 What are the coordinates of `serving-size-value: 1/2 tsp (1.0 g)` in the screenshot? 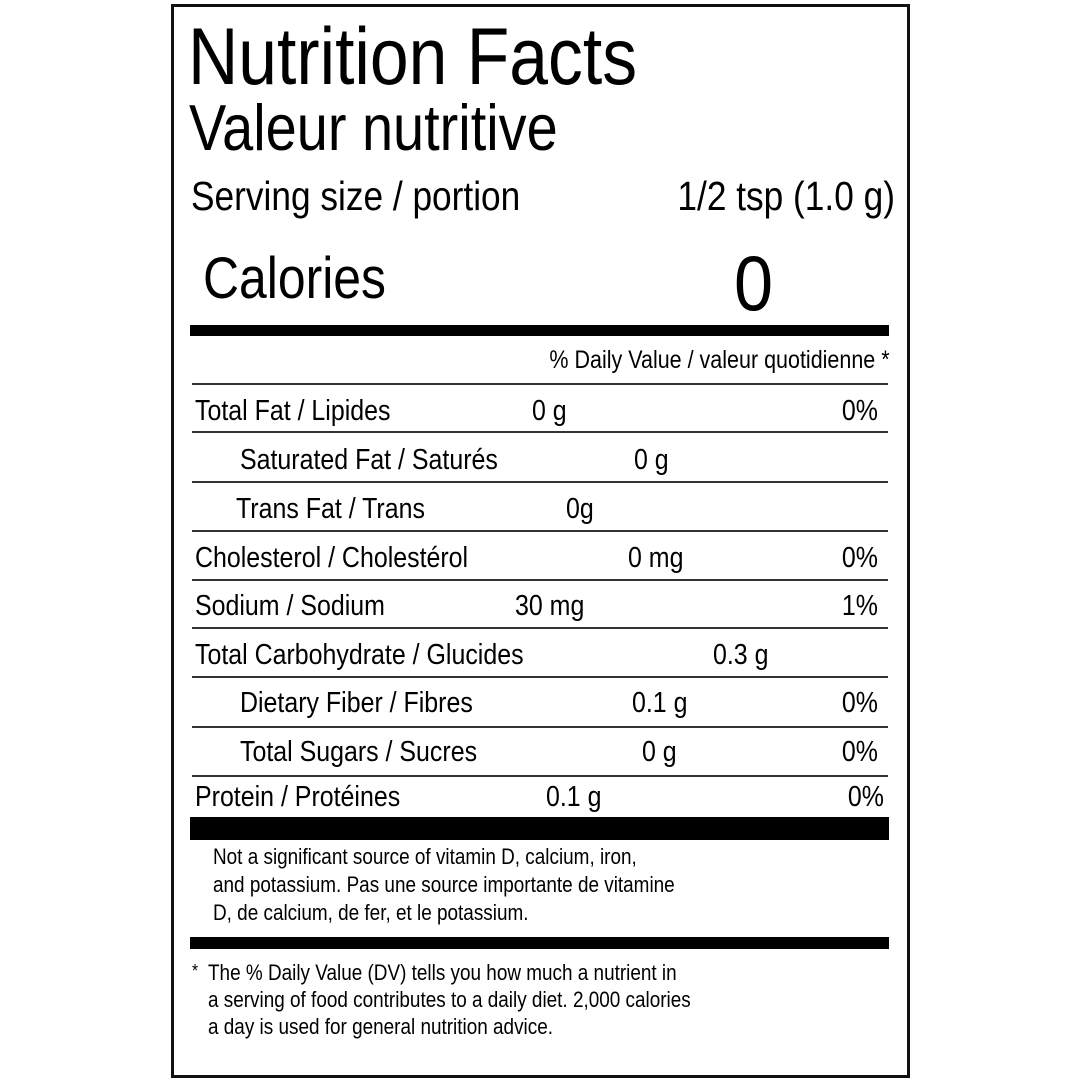 It's located at (786, 196).